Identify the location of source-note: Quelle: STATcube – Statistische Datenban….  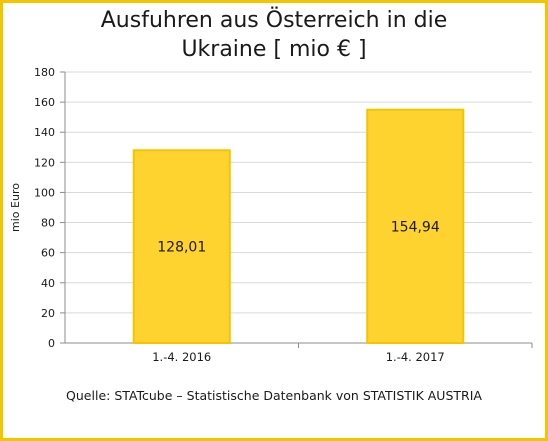
(274, 395).